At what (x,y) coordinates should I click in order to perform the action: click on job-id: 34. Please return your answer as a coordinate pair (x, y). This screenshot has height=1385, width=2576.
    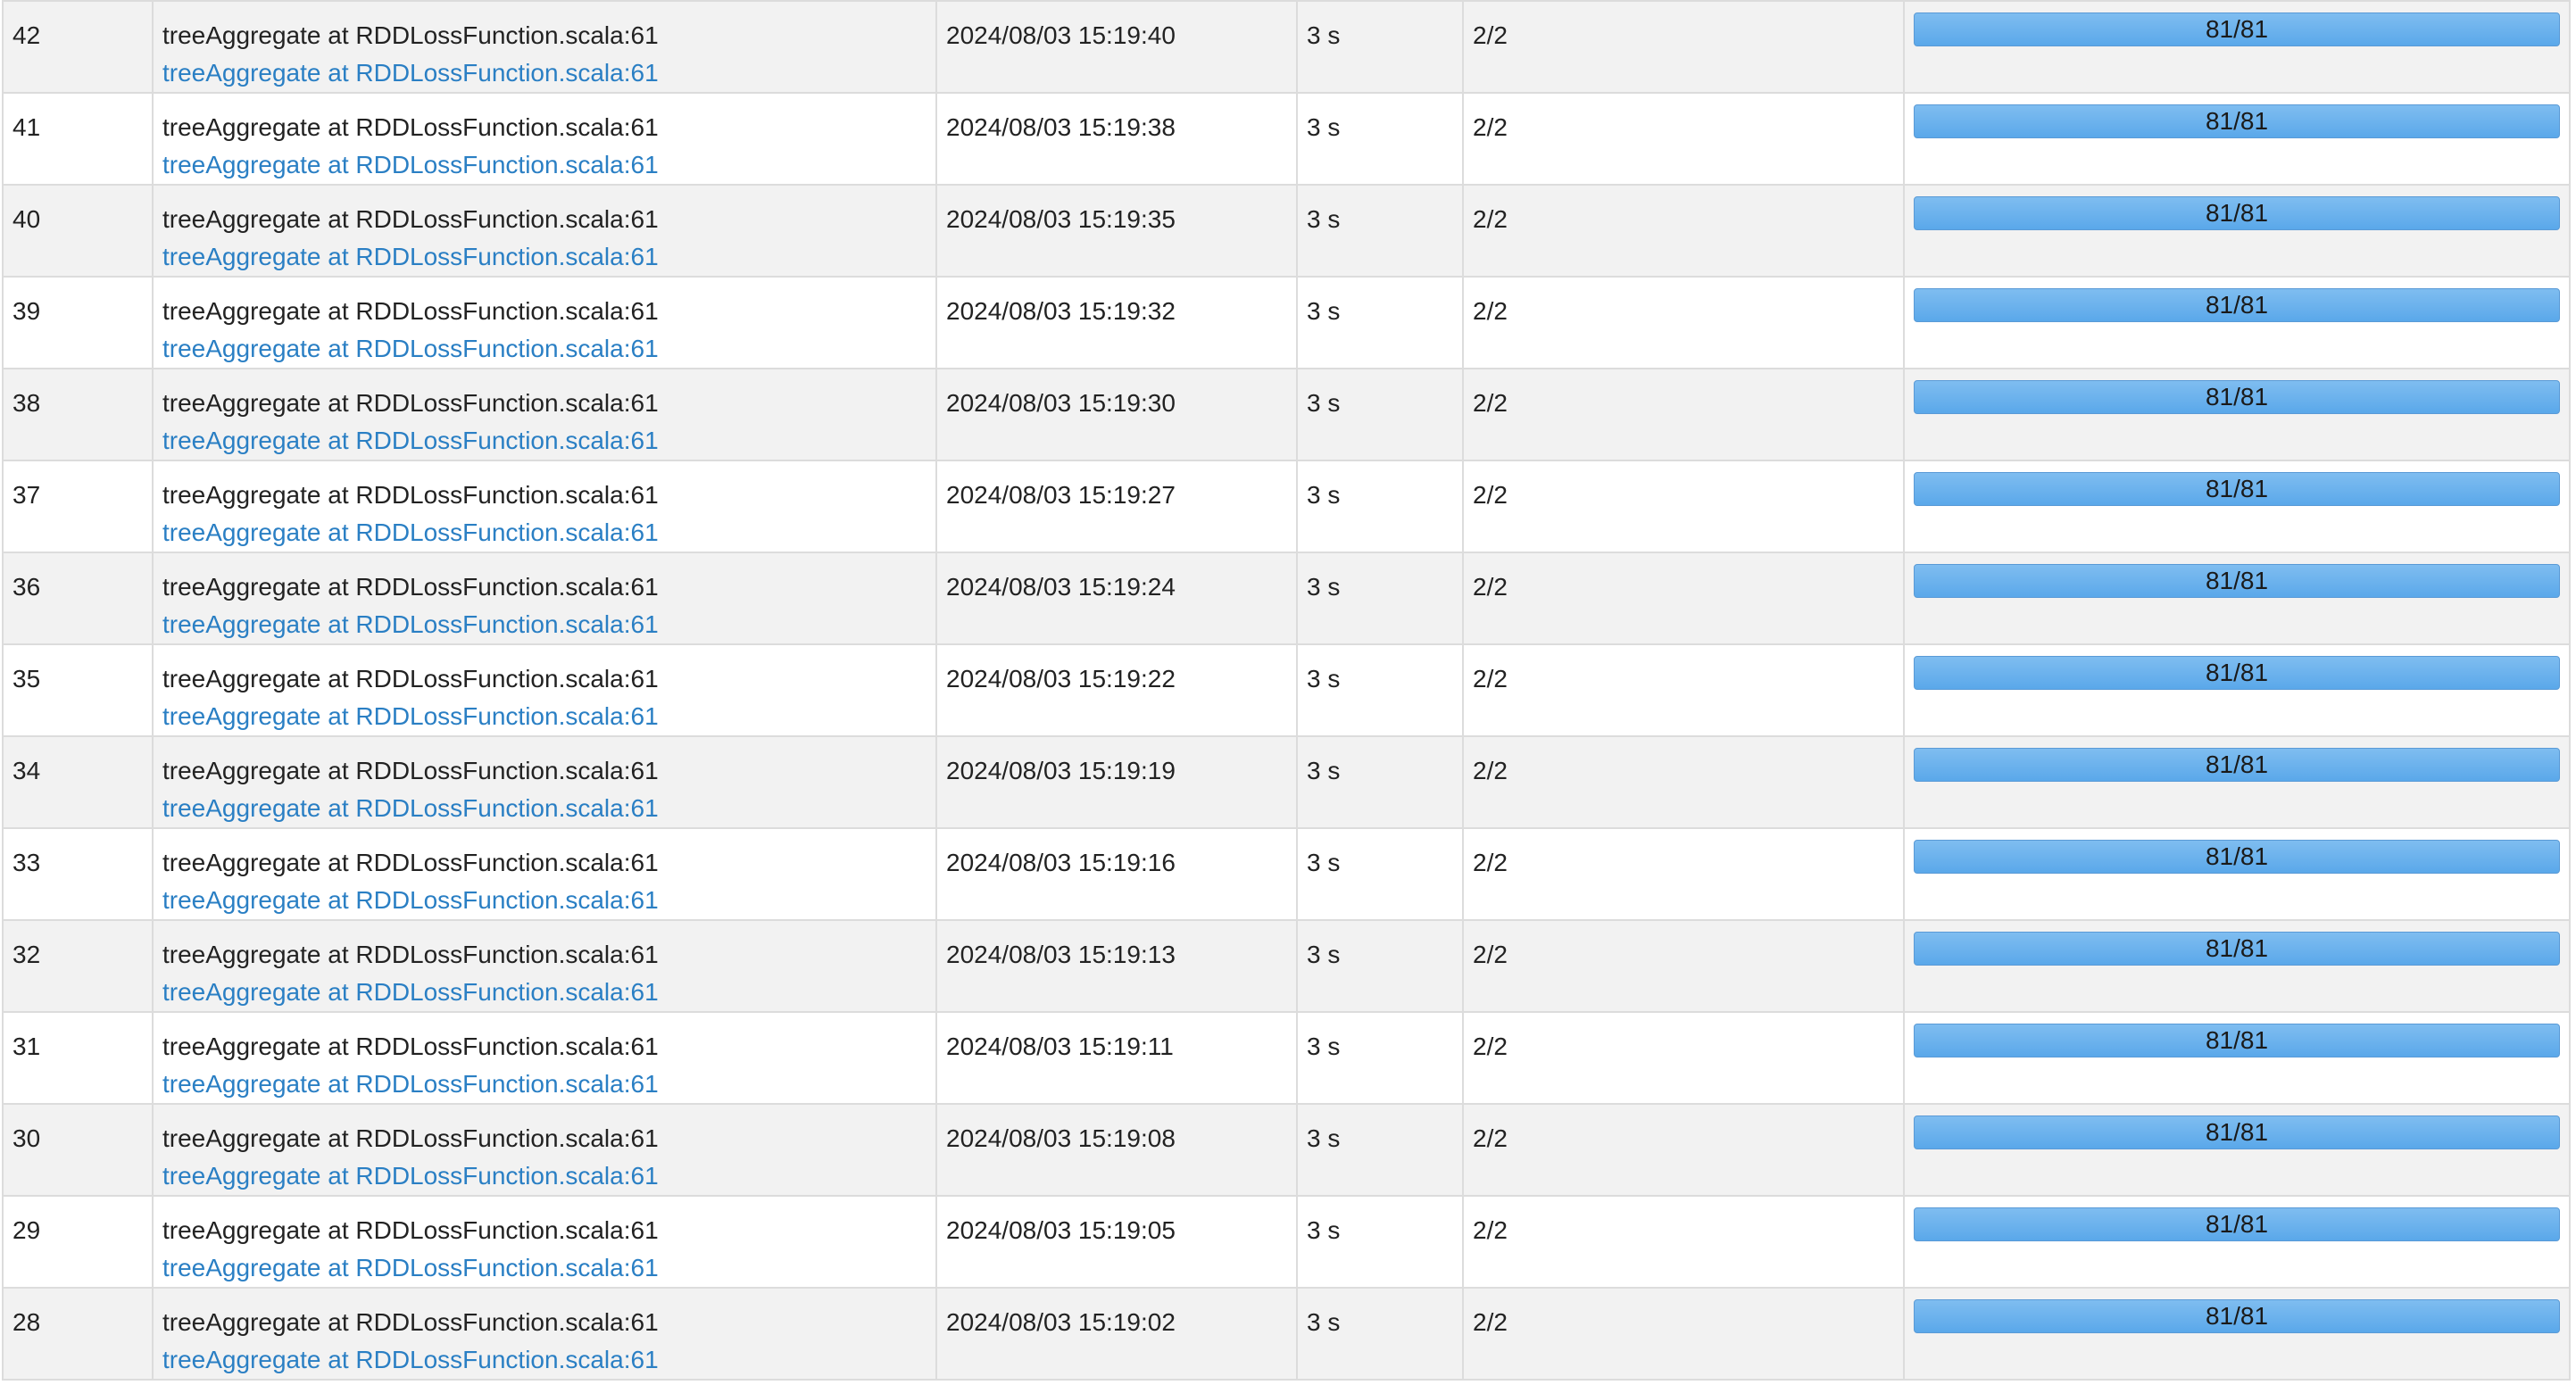
    Looking at the image, I should click on (26, 770).